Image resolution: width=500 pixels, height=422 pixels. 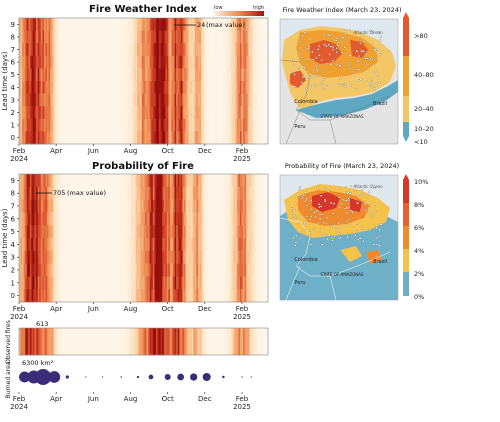 What do you see at coordinates (67, 377) in the screenshot?
I see `burned-area-bubble` at bounding box center [67, 377].